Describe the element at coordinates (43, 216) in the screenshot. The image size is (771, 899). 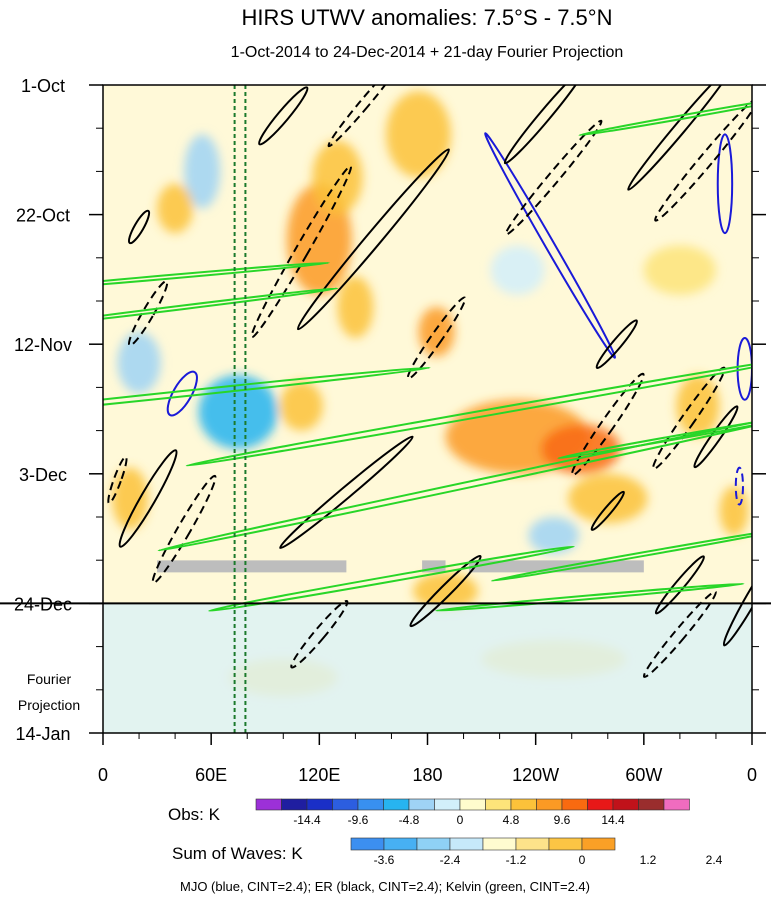
I see `y-tick-label-1: 22-Oct` at that location.